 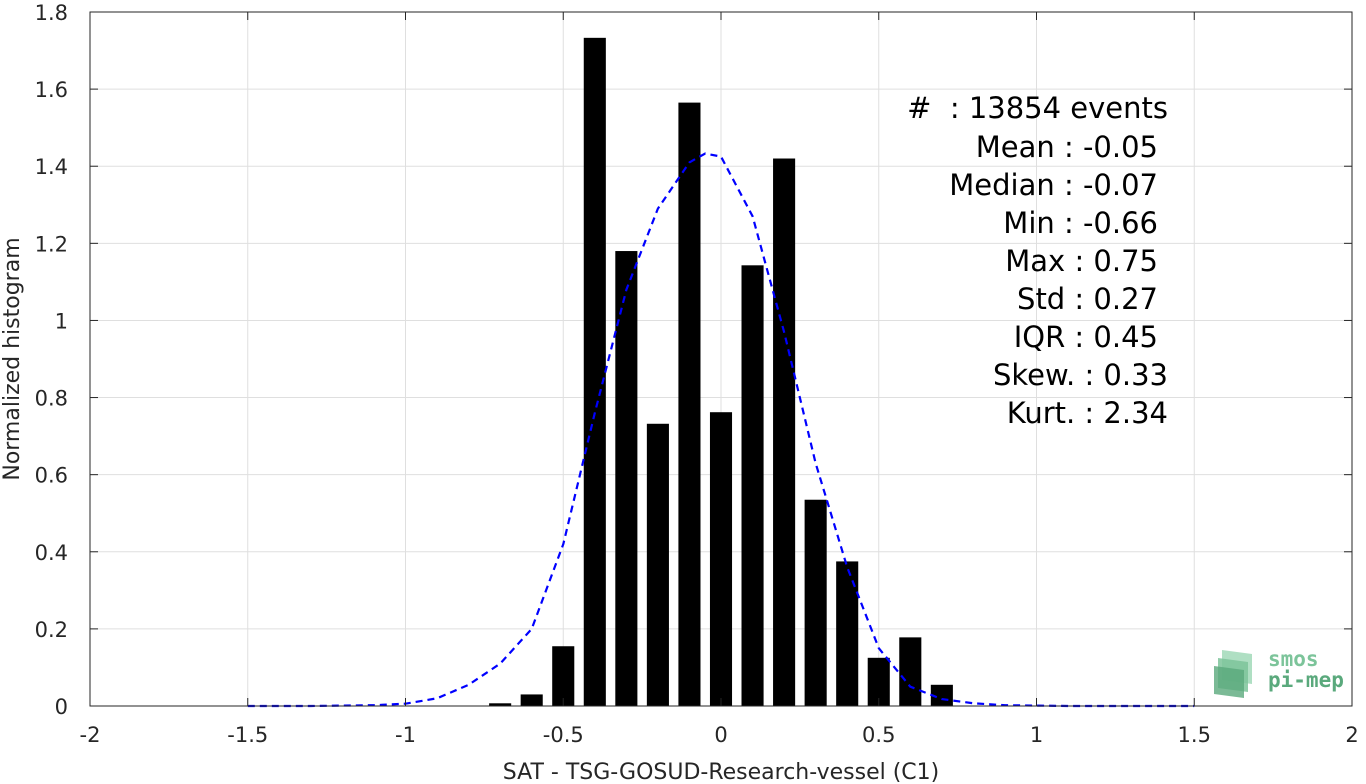 I want to click on x-tick-label: 1.5, so click(x=1194, y=735).